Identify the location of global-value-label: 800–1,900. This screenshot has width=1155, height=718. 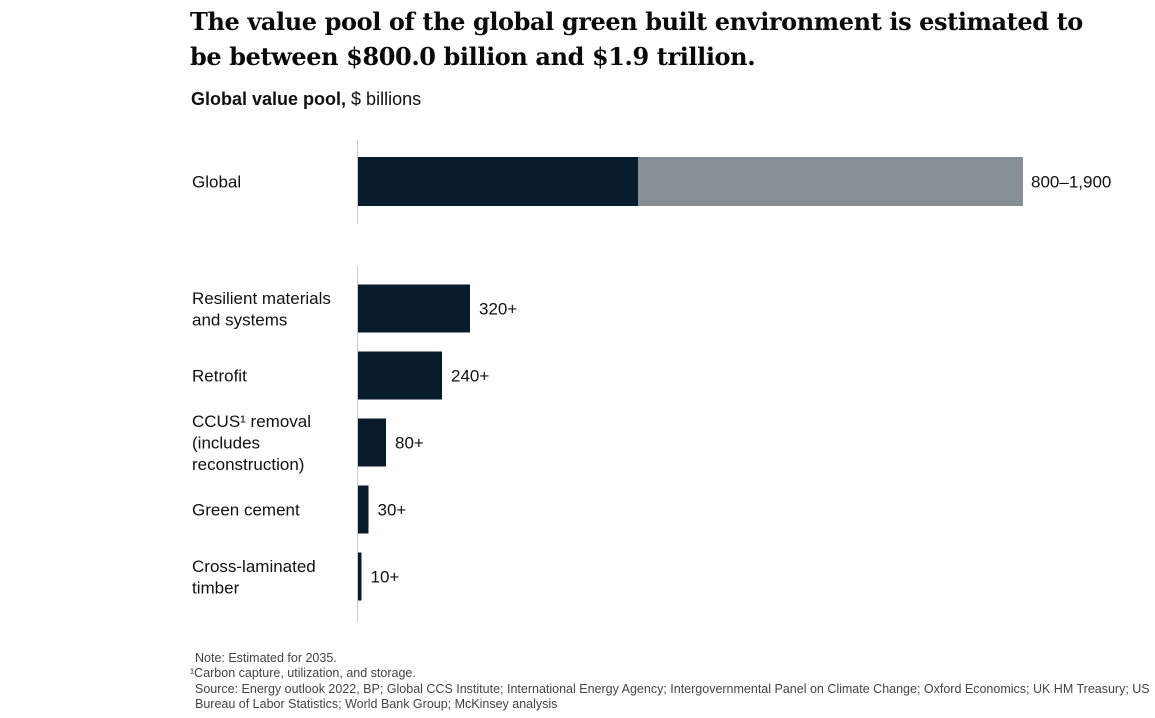
(1071, 182).